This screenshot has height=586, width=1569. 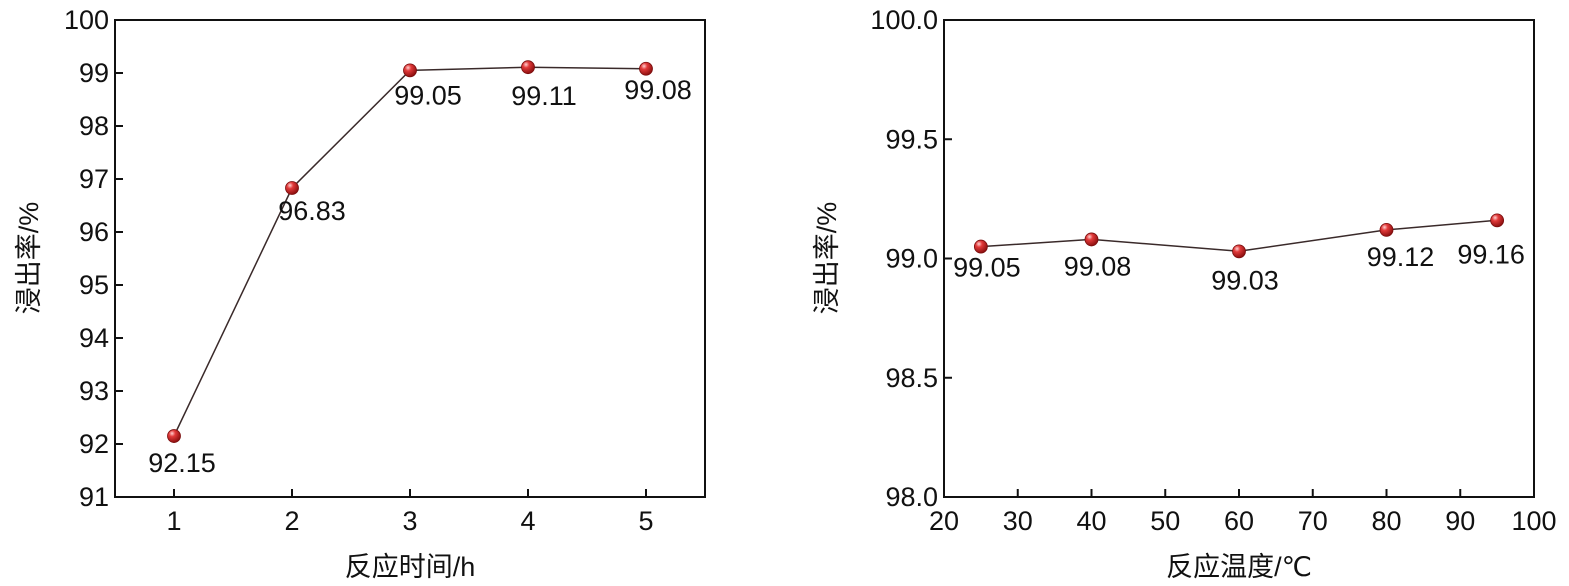 I want to click on y-tick-label: 99, so click(x=94, y=73).